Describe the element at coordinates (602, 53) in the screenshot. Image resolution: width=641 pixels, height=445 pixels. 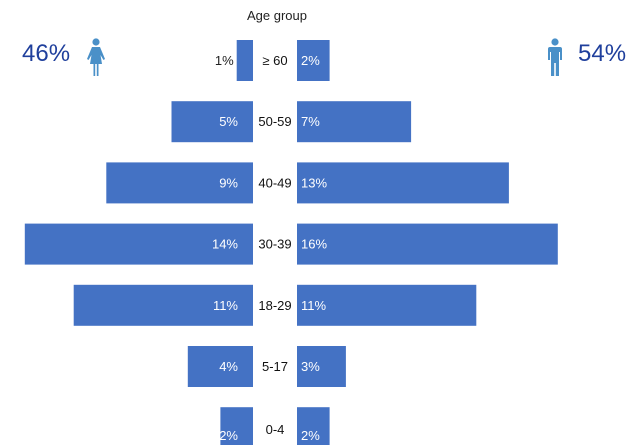
I see `right-total-percent: 54%` at that location.